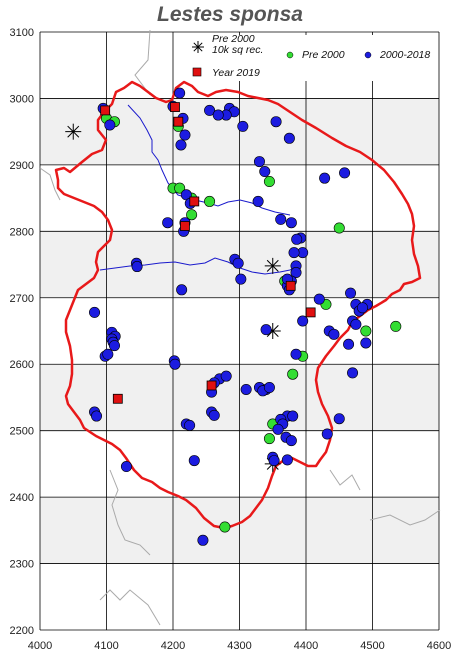 The image size is (460, 660). What do you see at coordinates (236, 73) in the screenshot?
I see `legend-label-2019: Year 2019` at bounding box center [236, 73].